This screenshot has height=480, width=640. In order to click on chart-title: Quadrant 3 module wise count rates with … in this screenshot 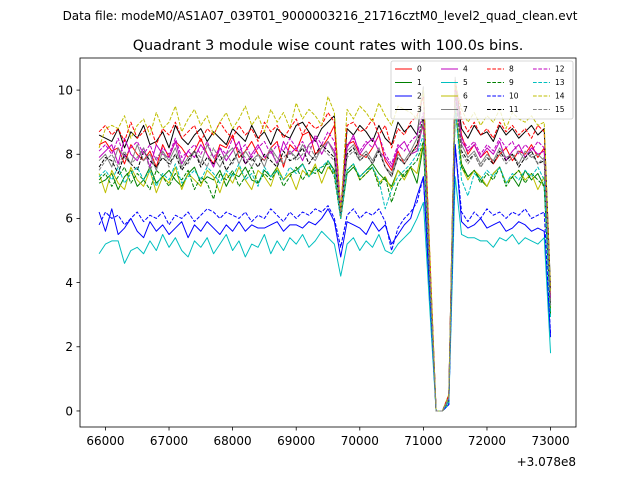, I will do `click(328, 46)`.